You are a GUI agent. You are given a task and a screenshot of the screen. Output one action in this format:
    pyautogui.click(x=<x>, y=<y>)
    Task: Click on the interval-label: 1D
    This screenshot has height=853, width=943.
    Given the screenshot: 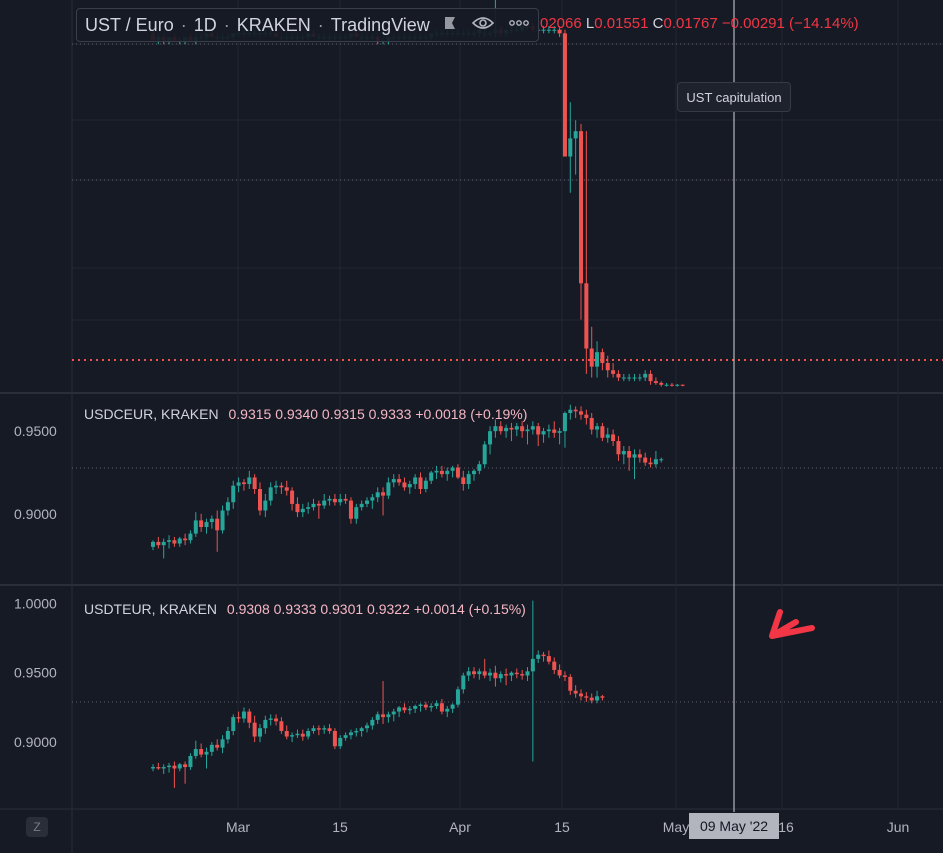 What is the action you would take?
    pyautogui.click(x=205, y=24)
    